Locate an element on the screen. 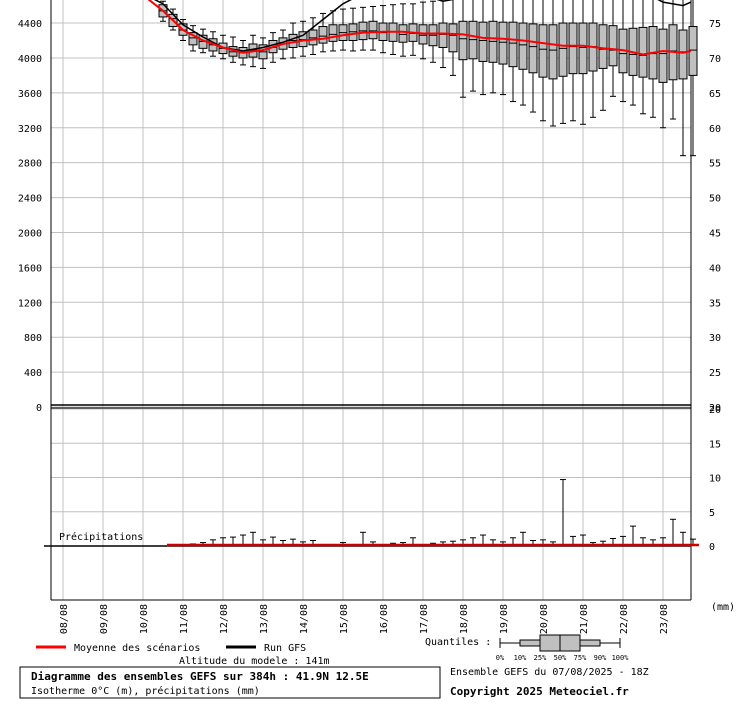 The height and width of the screenshot is (704, 740). quantile-label: 25% is located at coordinates (540, 658).